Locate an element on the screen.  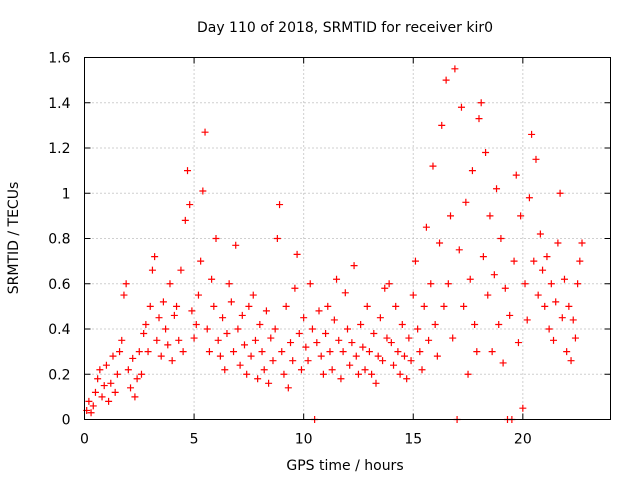
y-tick-labels: 0 0.2 0.4 0.6 0.8 1 1.2 1.4 1.6 is located at coordinates (59, 240).